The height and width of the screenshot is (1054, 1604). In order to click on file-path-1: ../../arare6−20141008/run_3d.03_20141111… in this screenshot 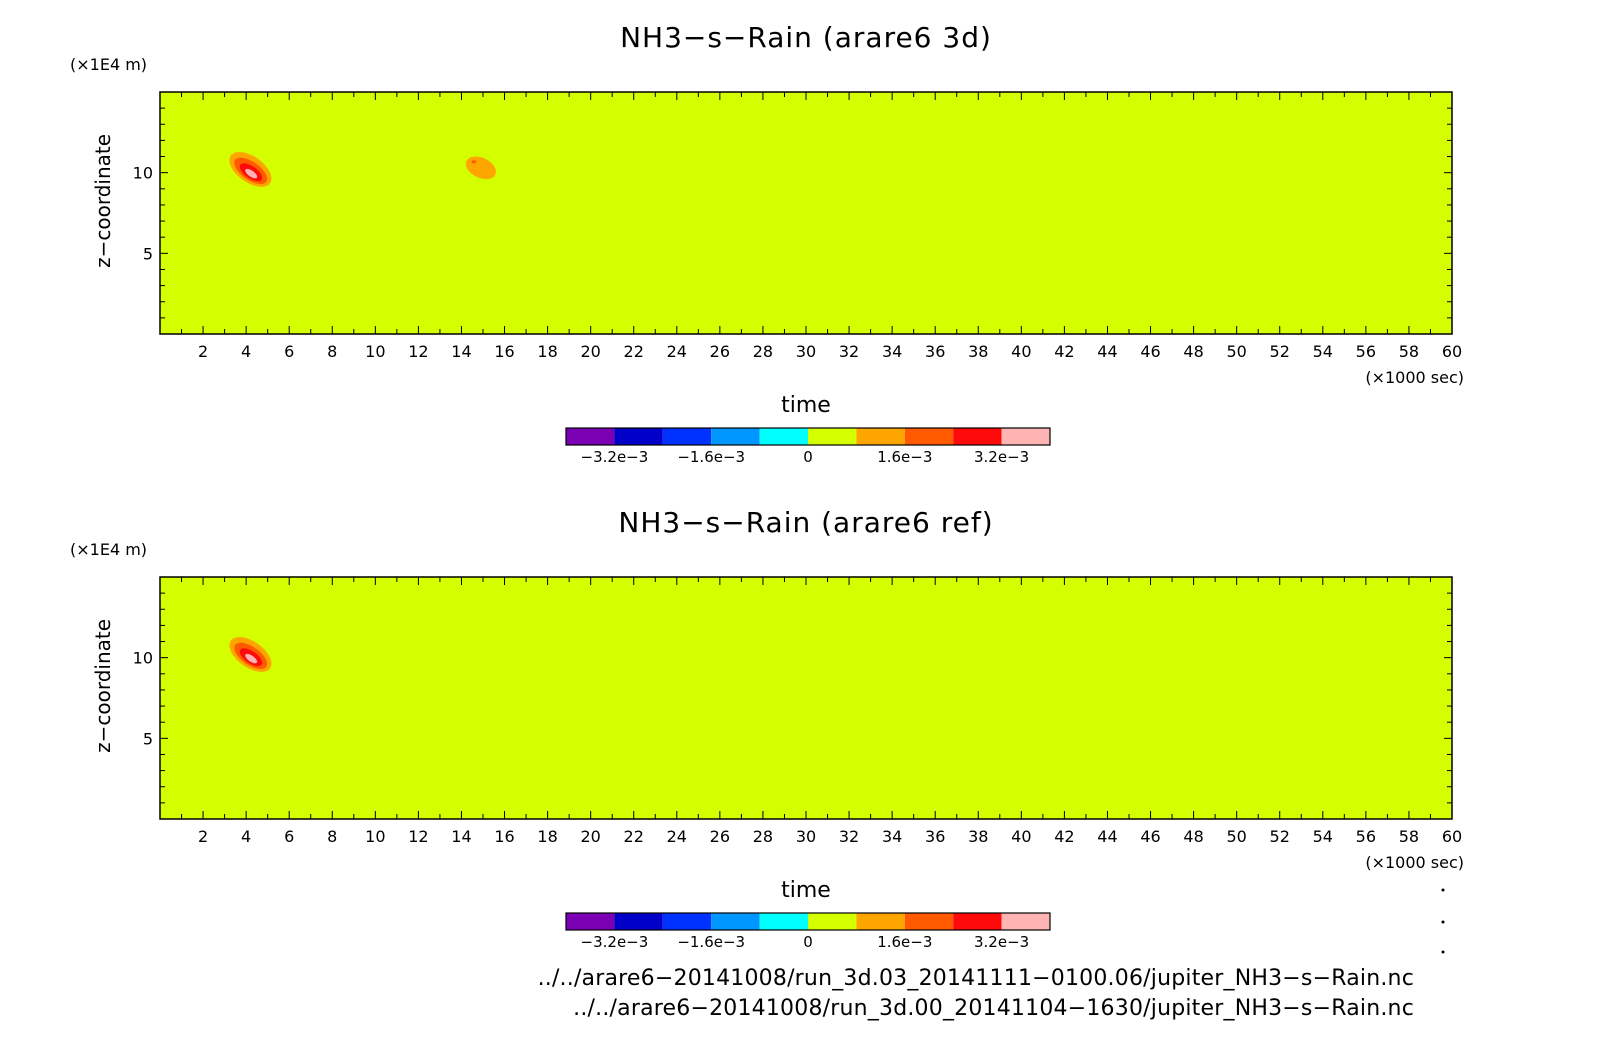, I will do `click(975, 978)`.